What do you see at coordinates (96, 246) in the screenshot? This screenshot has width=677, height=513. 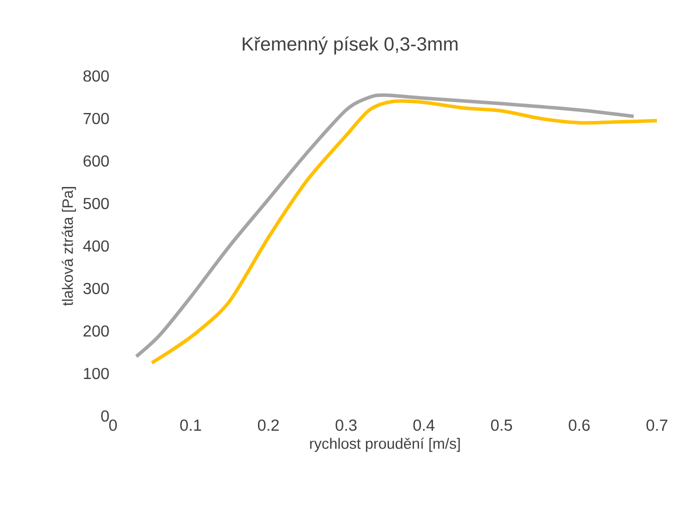 I see `y-tick-label: 400` at bounding box center [96, 246].